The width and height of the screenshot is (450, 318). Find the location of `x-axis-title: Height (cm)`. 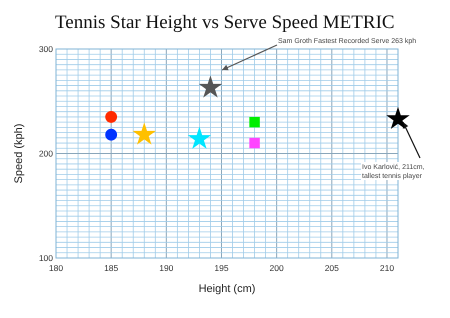

x-axis-title: Height (cm) is located at coordinates (227, 289).